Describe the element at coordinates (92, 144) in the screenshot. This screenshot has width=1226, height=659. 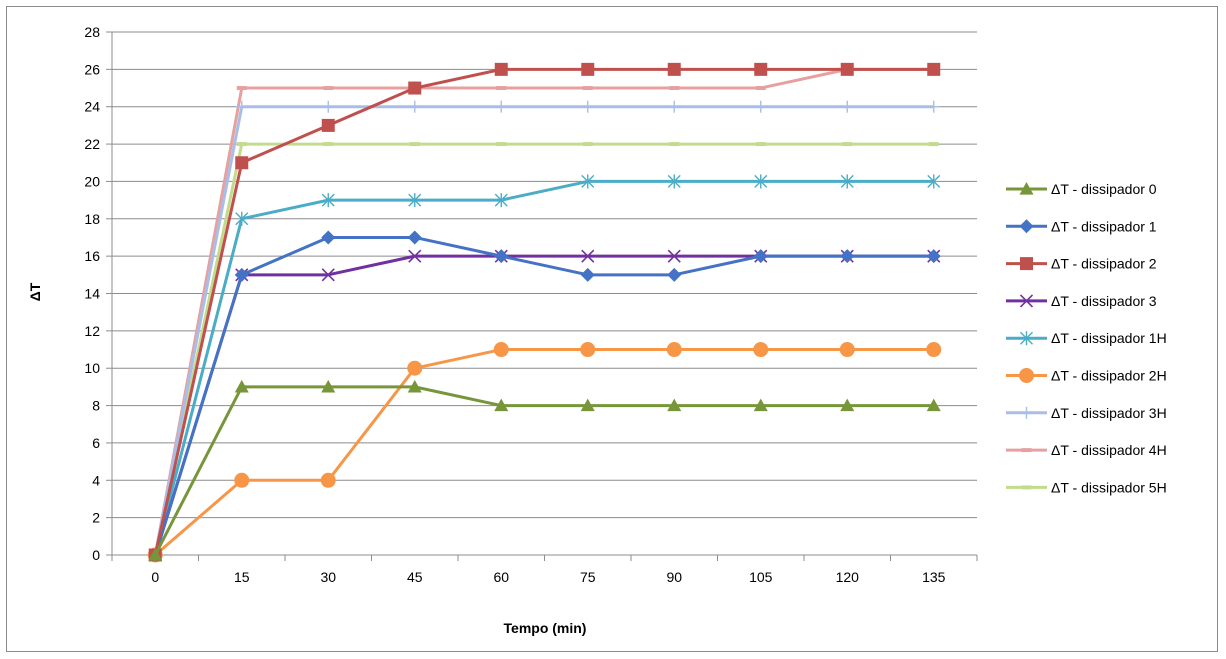
I see `y-tick-label: 22` at that location.